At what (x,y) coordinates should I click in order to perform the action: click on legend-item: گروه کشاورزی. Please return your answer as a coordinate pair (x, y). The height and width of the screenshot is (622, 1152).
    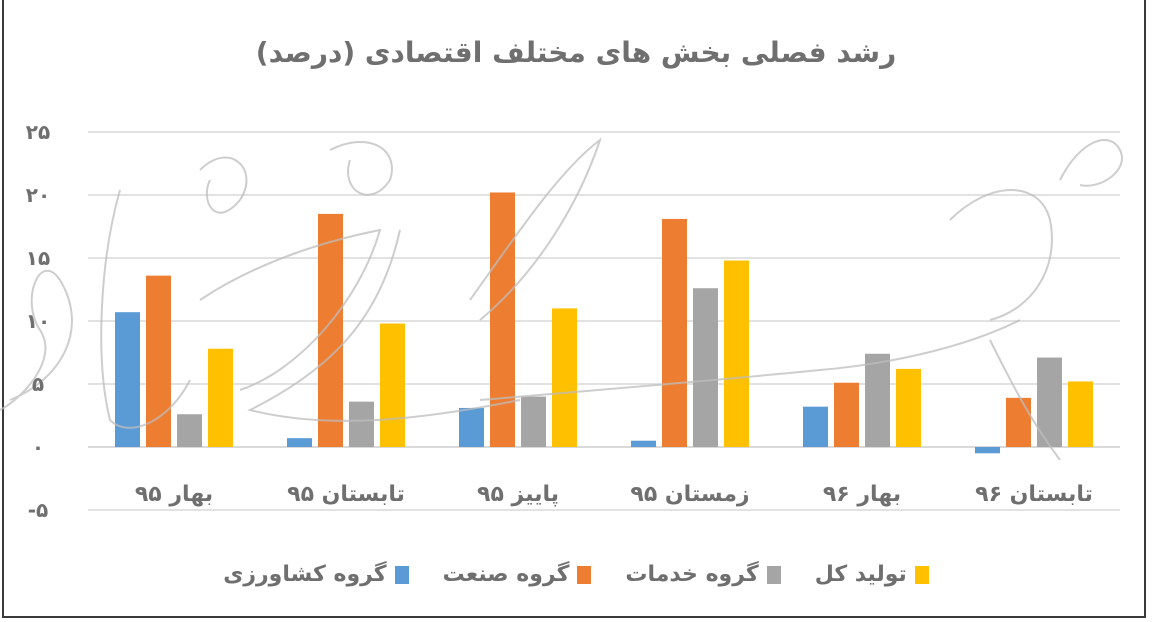
    Looking at the image, I should click on (316, 574).